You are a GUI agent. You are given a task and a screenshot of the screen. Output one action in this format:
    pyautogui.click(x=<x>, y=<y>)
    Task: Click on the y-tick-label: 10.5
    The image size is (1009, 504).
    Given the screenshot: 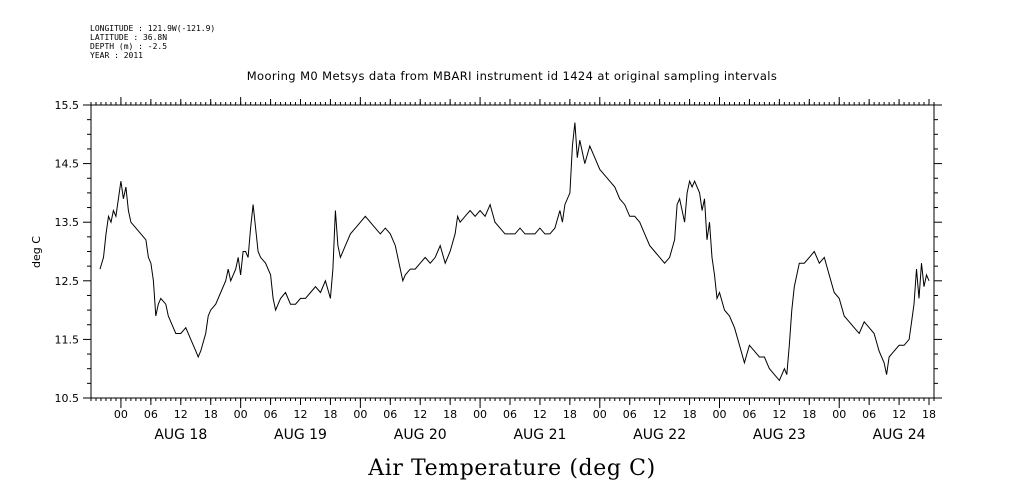 What is the action you would take?
    pyautogui.click(x=67, y=398)
    